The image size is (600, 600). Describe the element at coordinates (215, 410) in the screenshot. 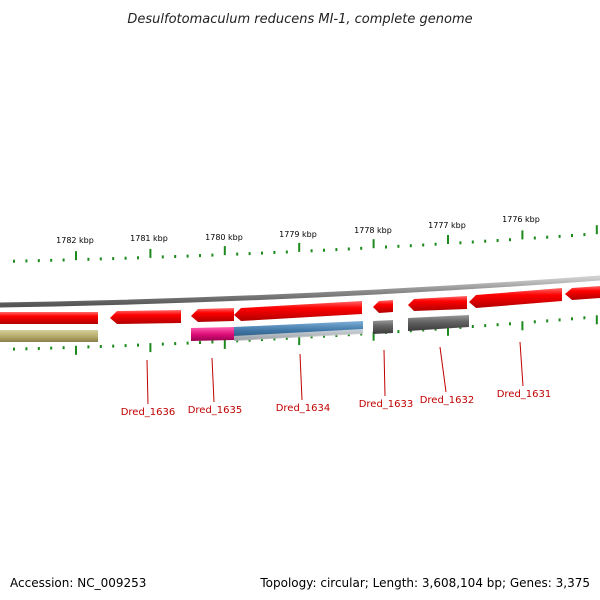

I see `gene-label-dred-1635: Dred_1635` at that location.